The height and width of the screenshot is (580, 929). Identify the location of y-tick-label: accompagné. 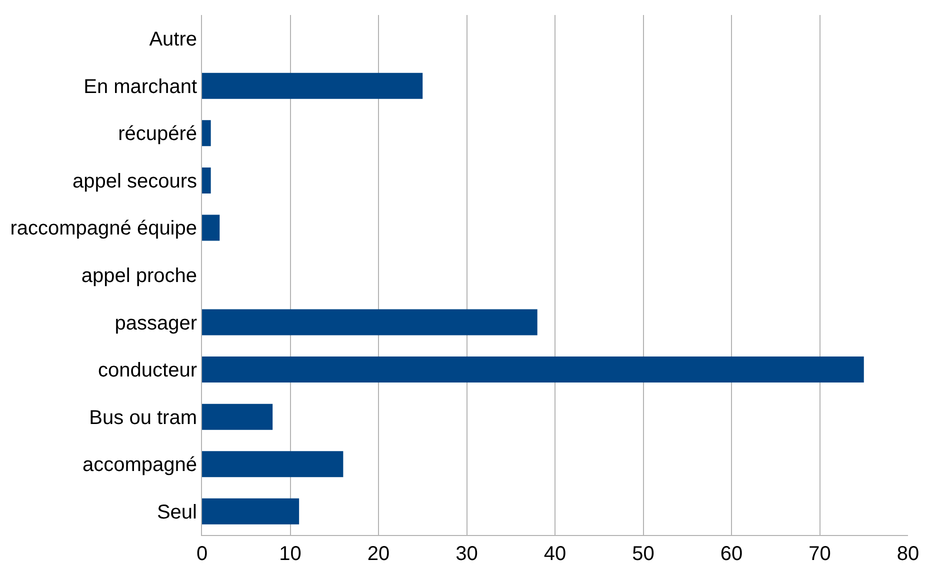
(139, 465).